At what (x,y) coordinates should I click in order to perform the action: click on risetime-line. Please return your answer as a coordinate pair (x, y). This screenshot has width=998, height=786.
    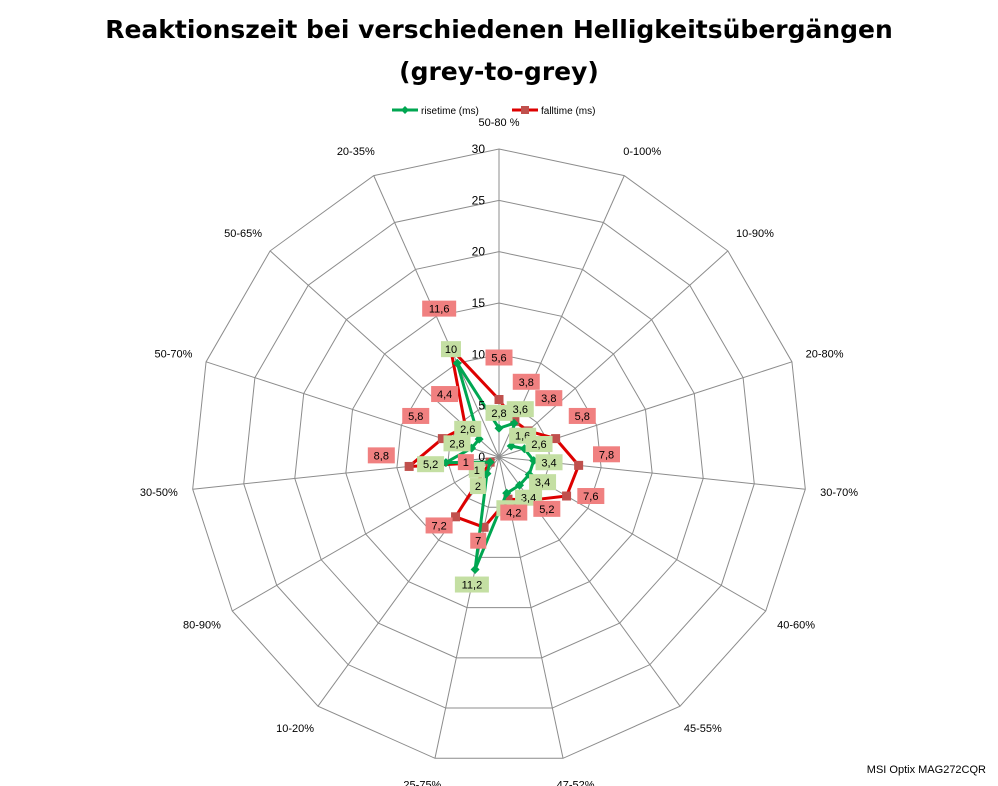
    Looking at the image, I should click on (490, 466).